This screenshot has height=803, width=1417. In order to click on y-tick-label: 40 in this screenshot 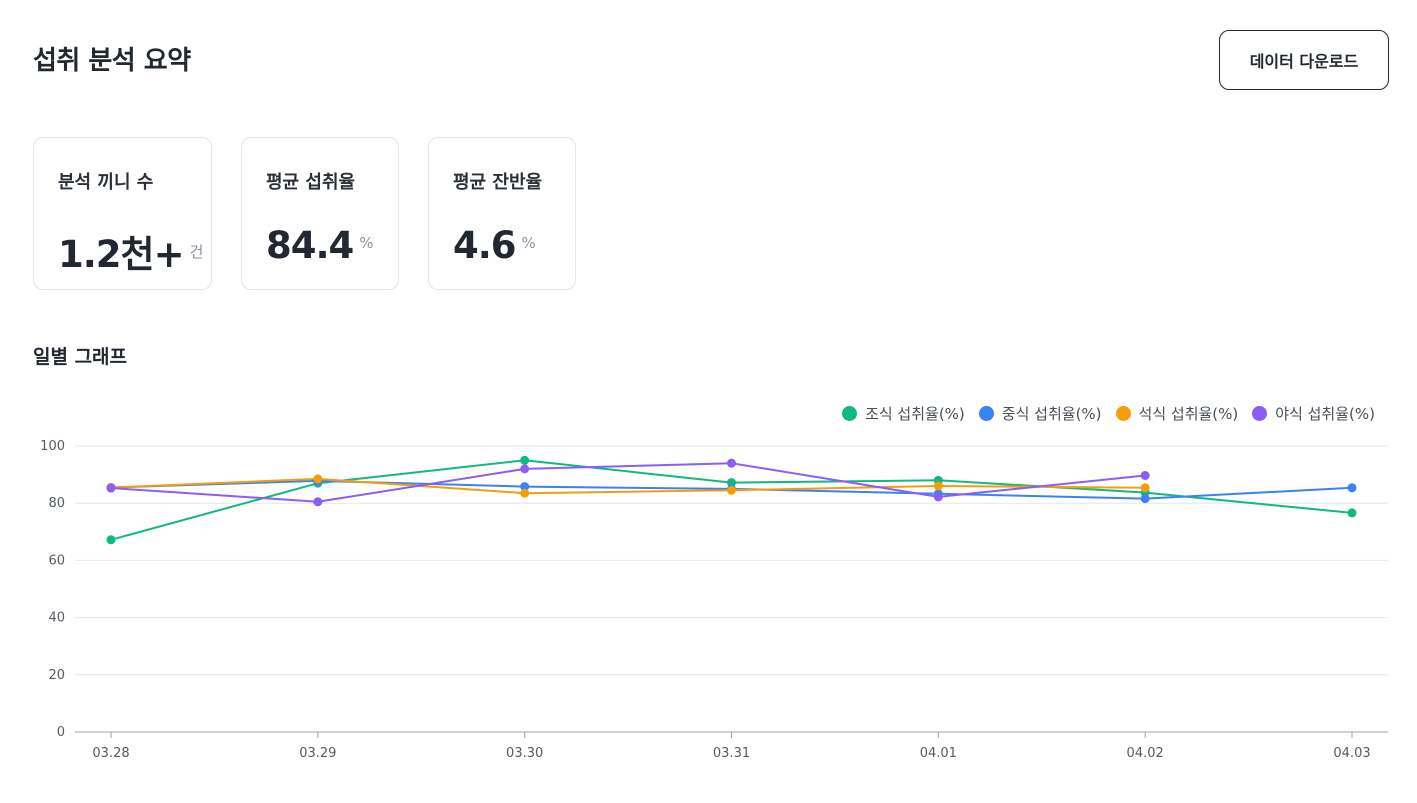, I will do `click(56, 618)`.